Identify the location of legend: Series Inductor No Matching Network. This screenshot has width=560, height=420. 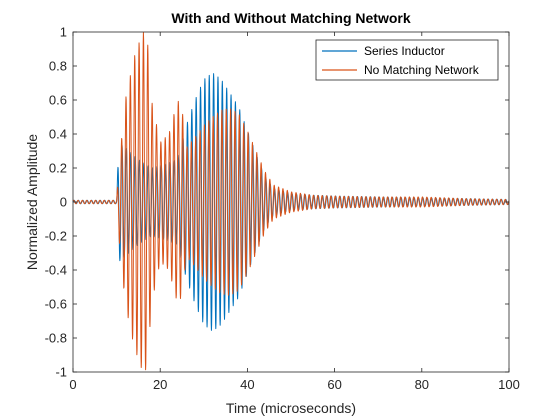
(407, 60).